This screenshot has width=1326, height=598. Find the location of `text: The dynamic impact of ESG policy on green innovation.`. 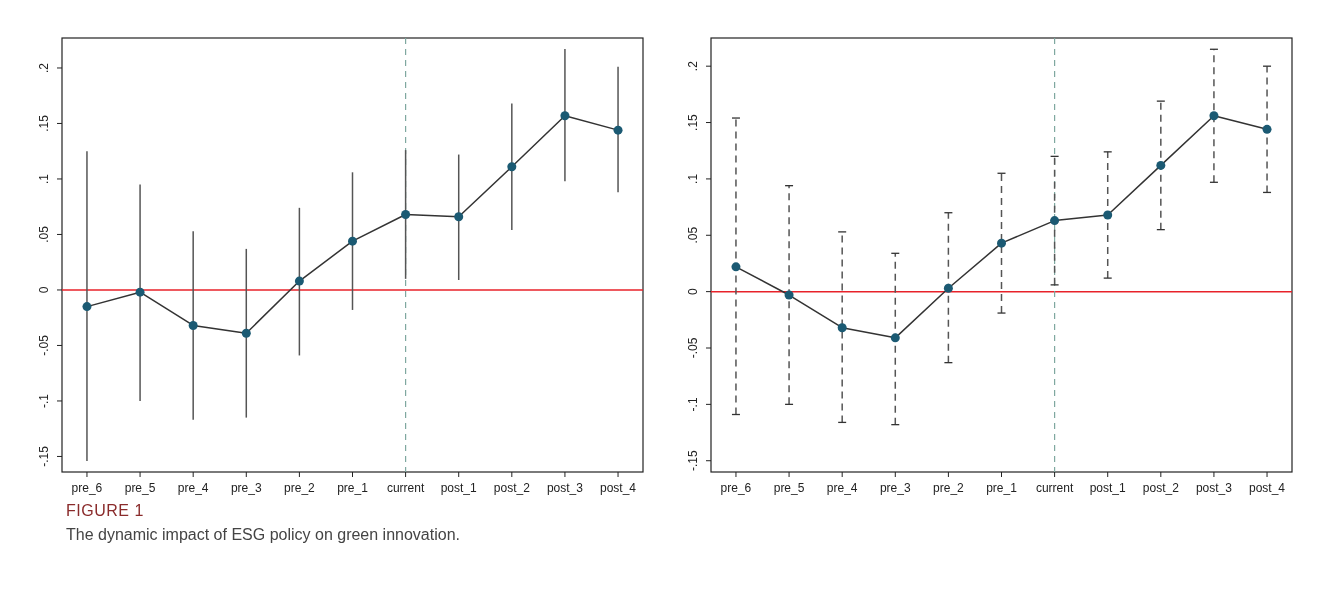

text: The dynamic impact of ESG policy on green innovation. is located at coordinates (263, 534).